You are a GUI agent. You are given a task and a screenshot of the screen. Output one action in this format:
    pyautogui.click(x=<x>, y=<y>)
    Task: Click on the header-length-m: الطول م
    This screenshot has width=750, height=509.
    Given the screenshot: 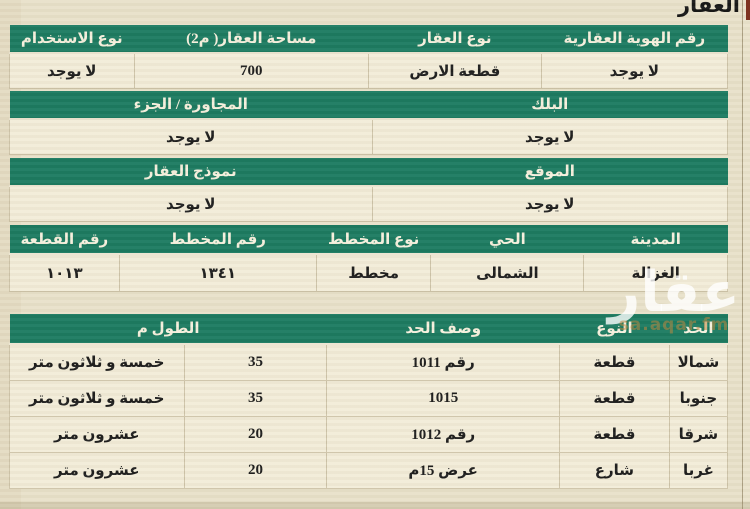 What is the action you would take?
    pyautogui.click(x=168, y=329)
    